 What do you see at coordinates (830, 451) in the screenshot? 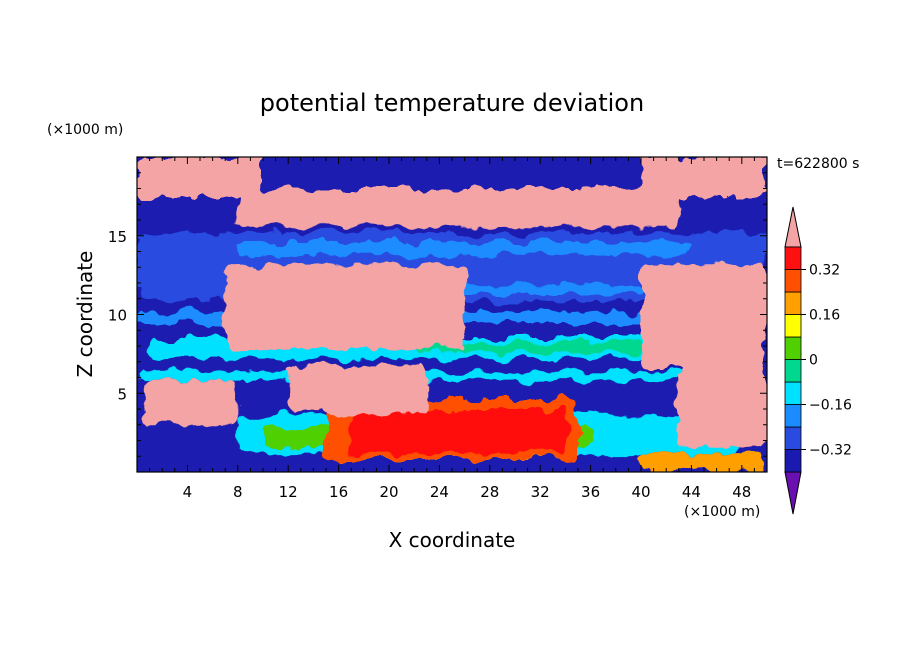
I see `colorbar-label: −0.32` at bounding box center [830, 451].